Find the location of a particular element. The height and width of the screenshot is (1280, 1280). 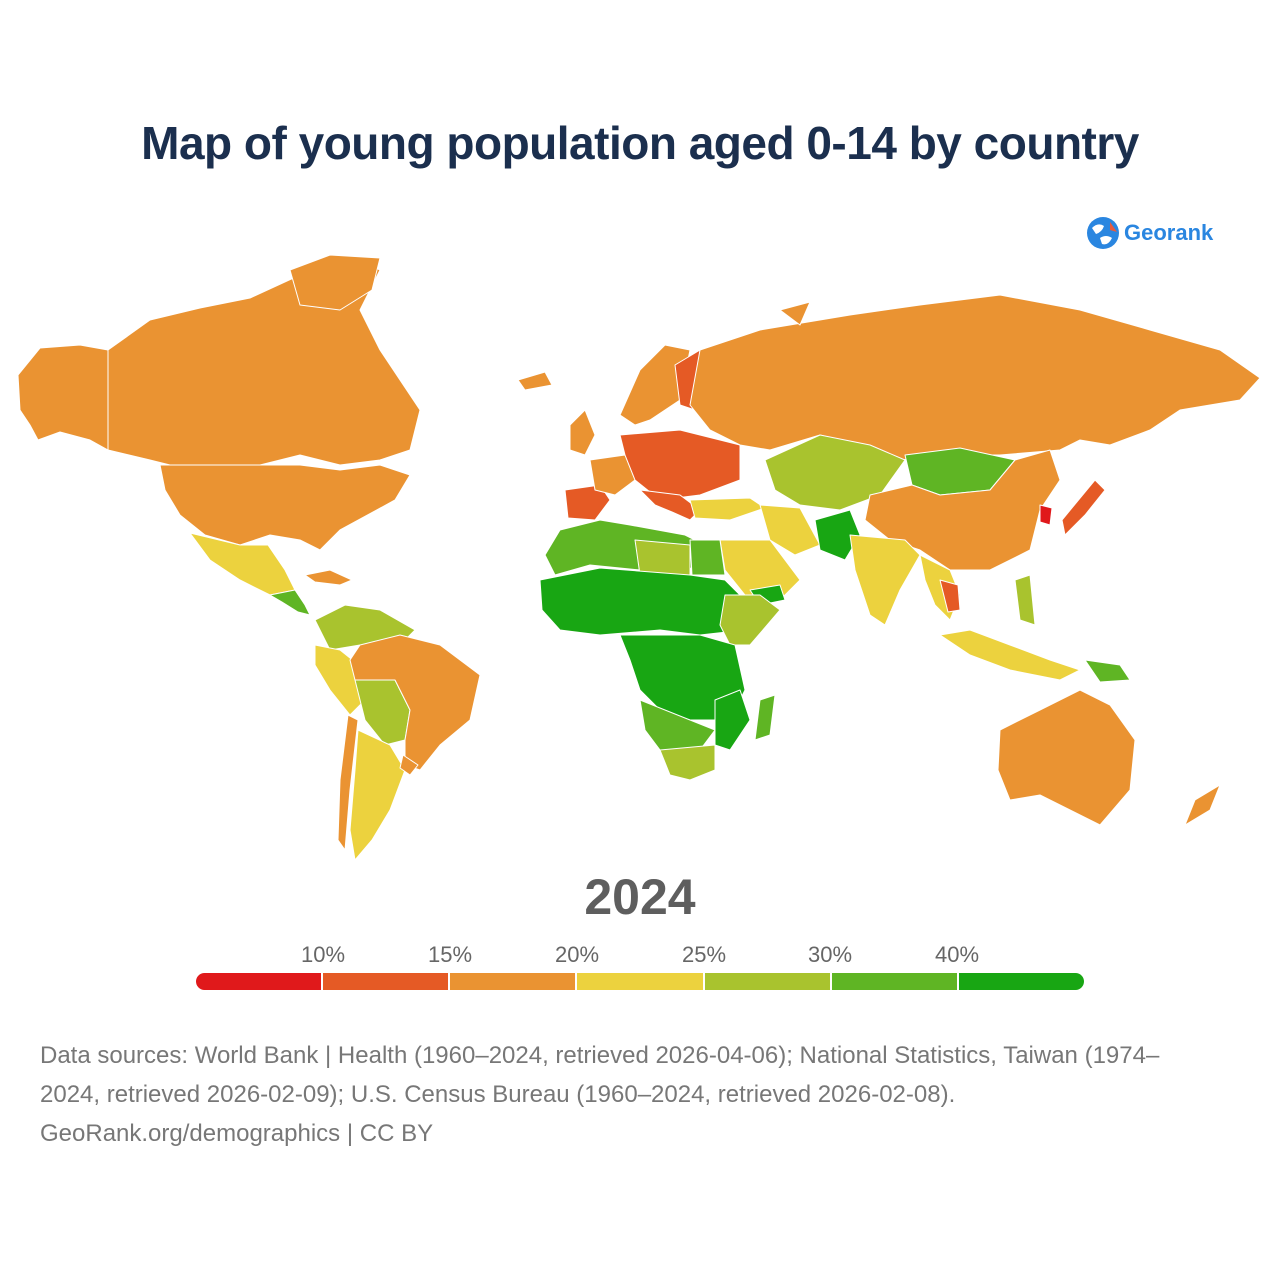

region-japan is located at coordinates (1083, 507).